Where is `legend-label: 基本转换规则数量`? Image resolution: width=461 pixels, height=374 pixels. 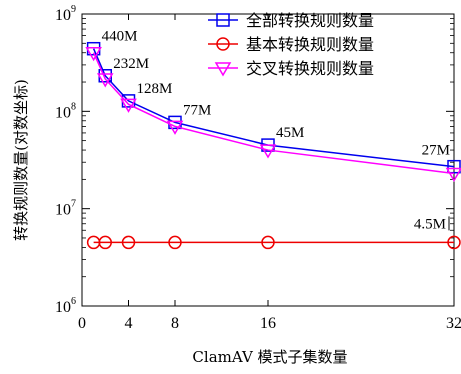 legend-label: 基本转换规则数量 is located at coordinates (310, 44).